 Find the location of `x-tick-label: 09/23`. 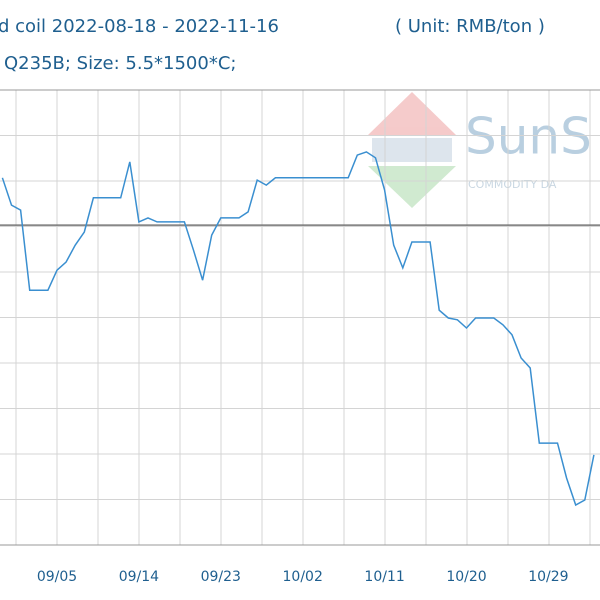

x-tick-label: 09/23 is located at coordinates (221, 577).